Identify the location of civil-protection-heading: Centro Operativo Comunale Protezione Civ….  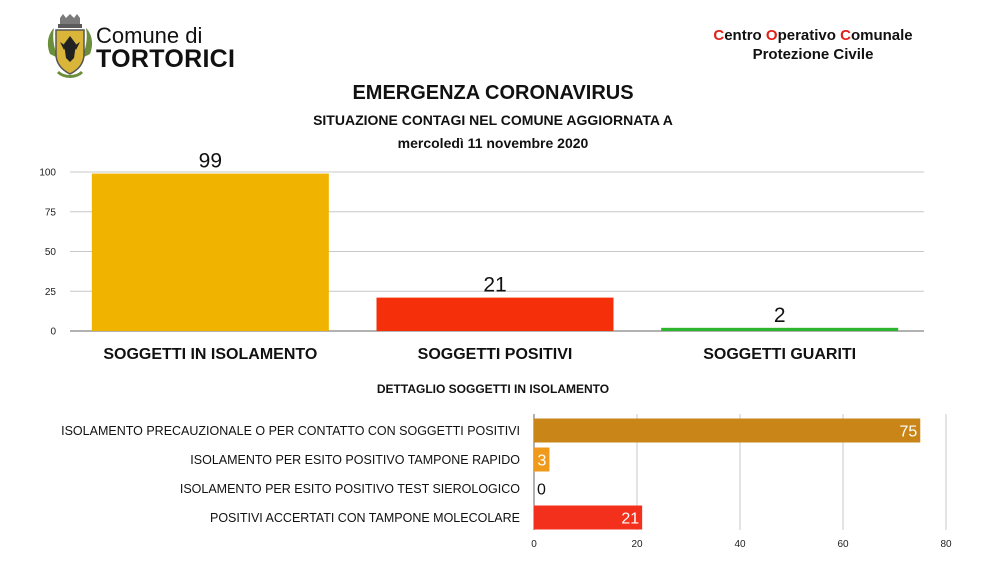
(813, 45).